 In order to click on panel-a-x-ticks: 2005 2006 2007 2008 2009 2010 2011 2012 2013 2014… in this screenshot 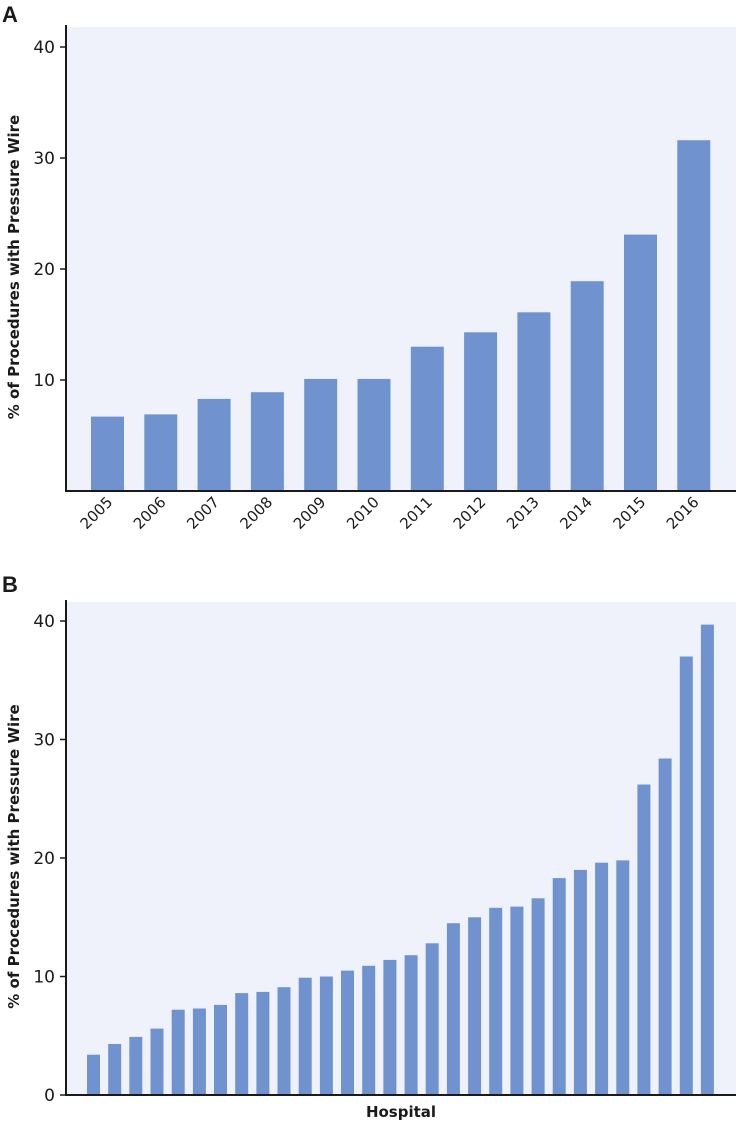, I will do `click(390, 513)`.